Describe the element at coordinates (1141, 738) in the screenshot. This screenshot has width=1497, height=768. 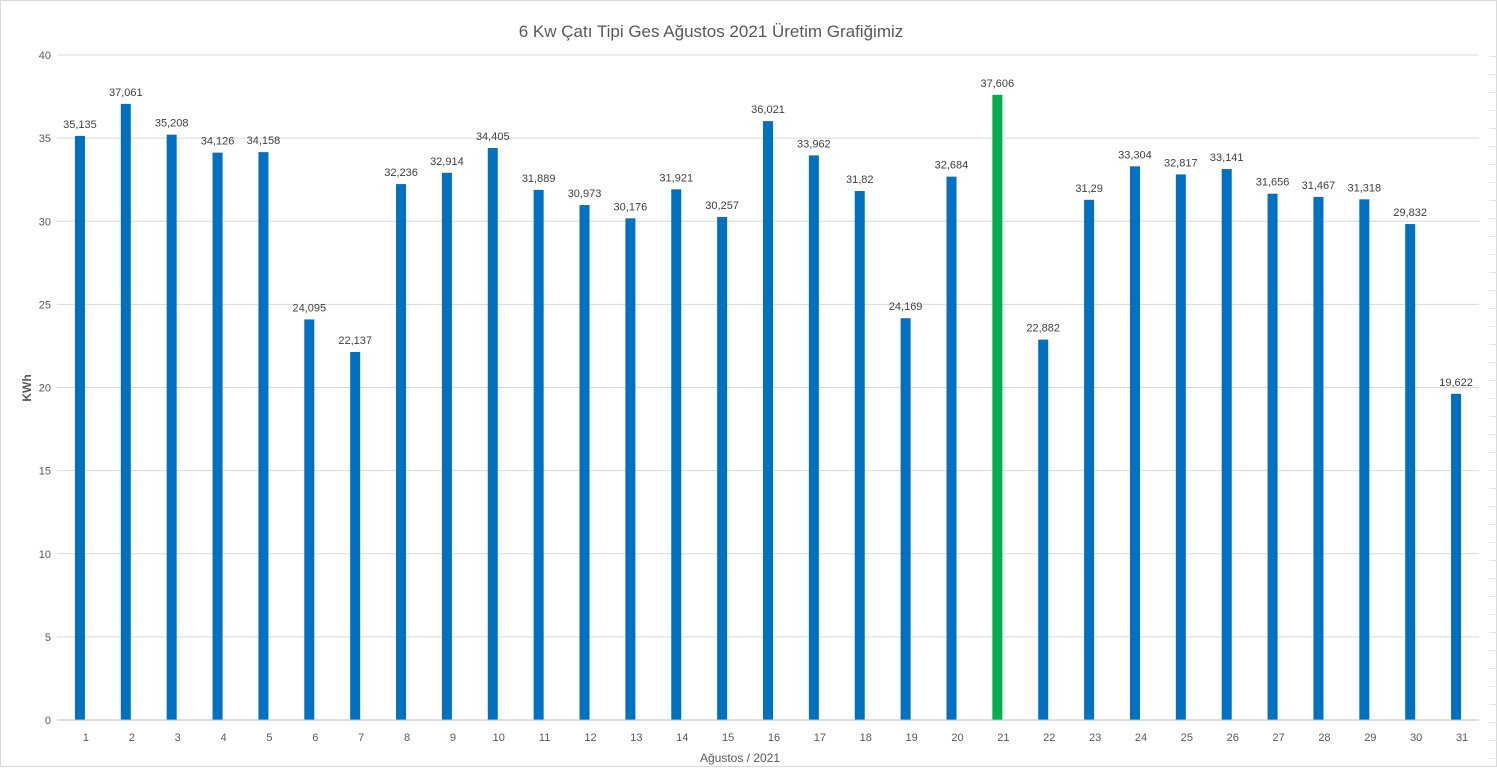
I see `x-tick-label: 24` at that location.